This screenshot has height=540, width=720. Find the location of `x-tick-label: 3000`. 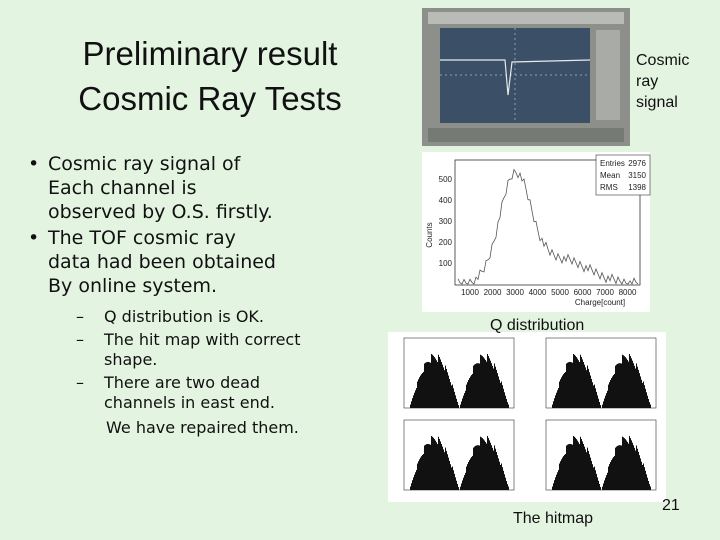

x-tick-label: 3000 is located at coordinates (515, 292).